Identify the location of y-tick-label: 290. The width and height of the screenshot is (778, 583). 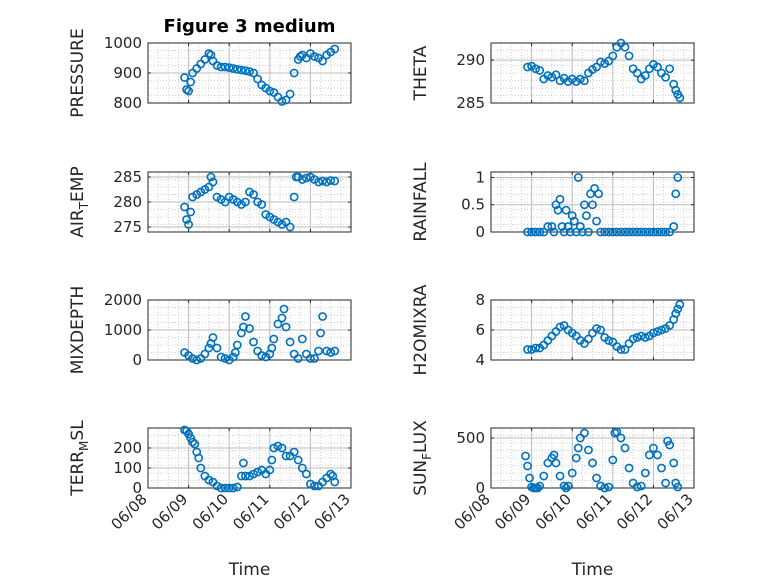
(470, 60).